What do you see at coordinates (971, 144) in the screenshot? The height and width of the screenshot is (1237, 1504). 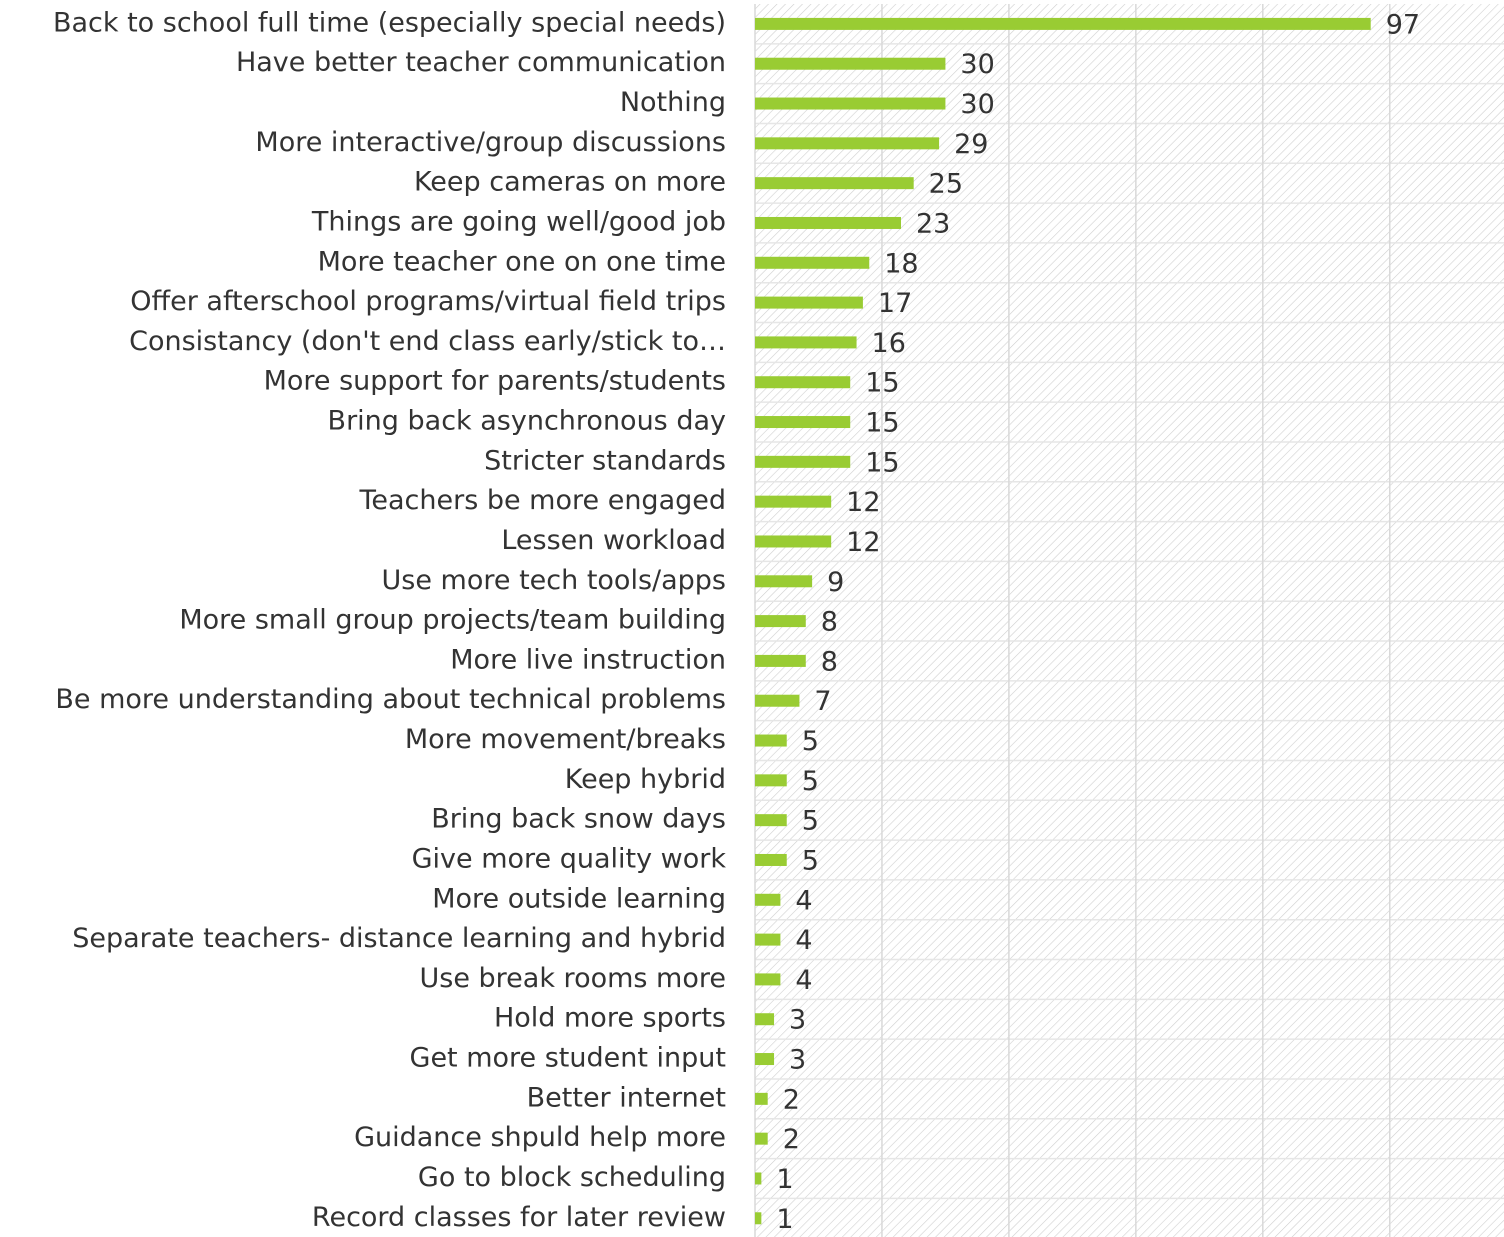 I see `value-label: 29` at bounding box center [971, 144].